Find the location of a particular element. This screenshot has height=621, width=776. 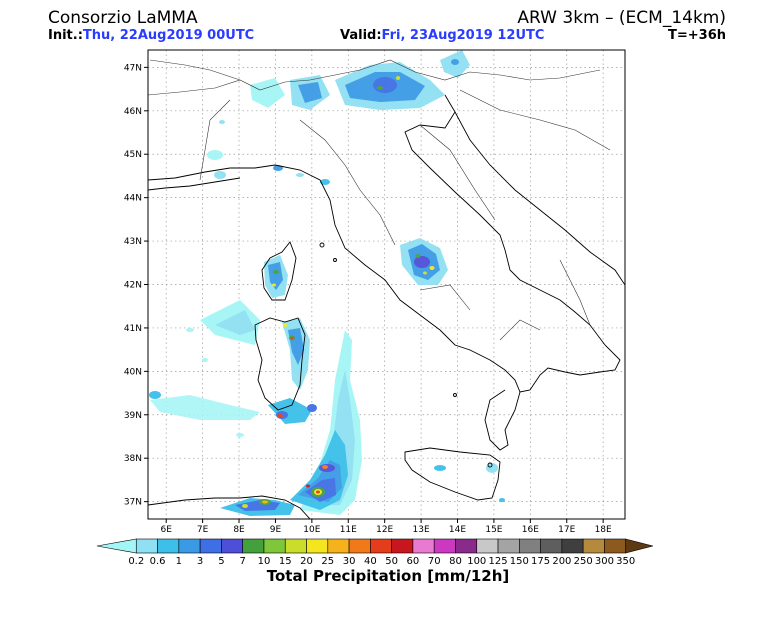

colorbar-label: 30 is located at coordinates (349, 561).